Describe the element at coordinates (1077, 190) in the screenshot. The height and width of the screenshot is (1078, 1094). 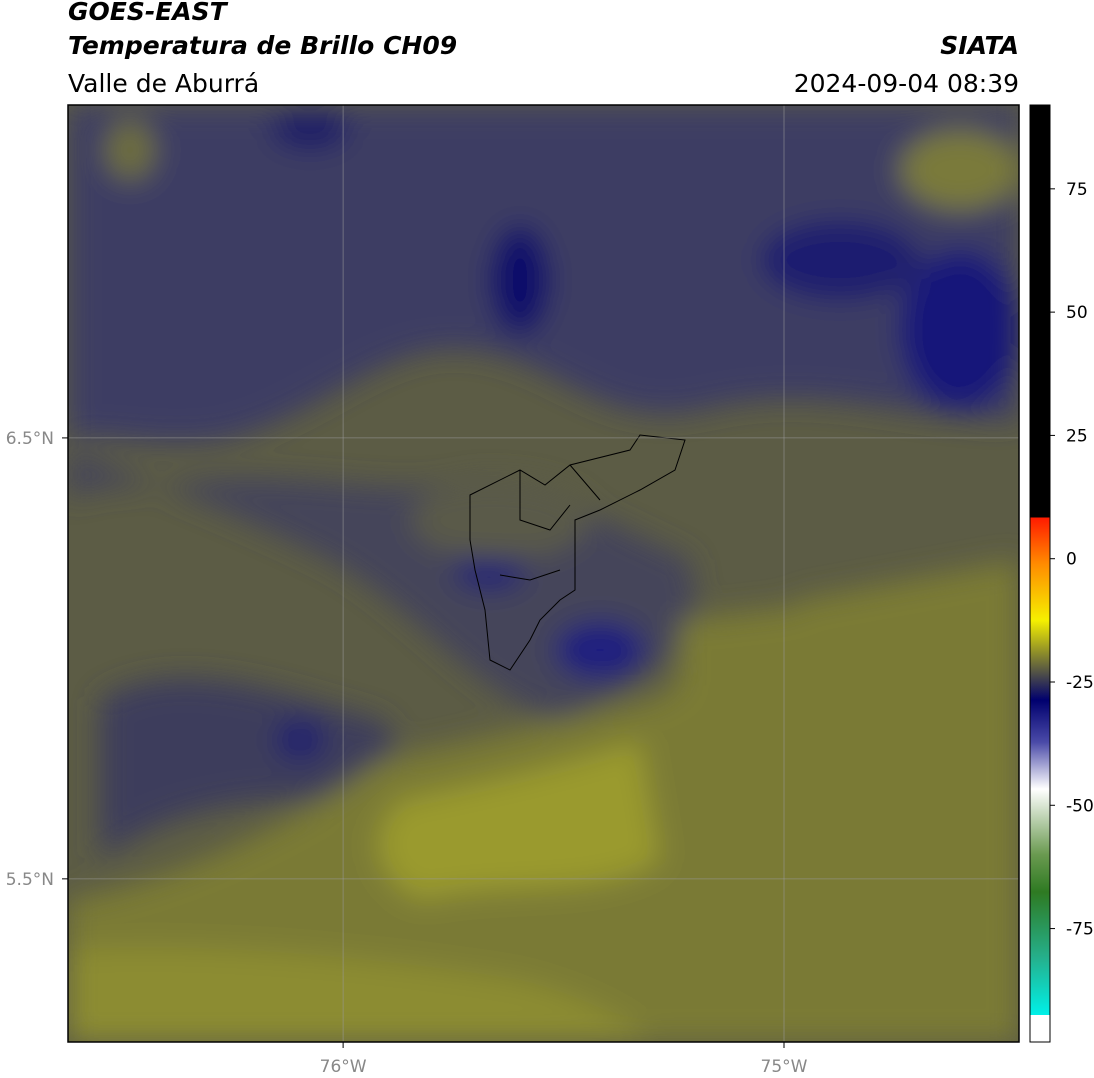
I see `colorbar-tick-label: 75` at that location.